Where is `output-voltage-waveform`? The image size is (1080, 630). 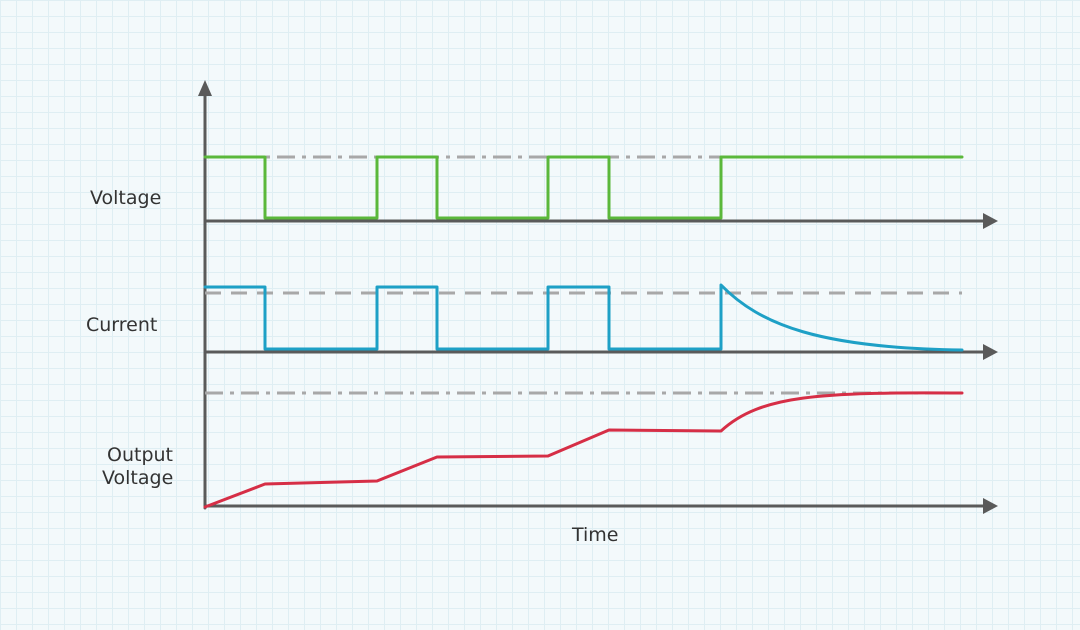 output-voltage-waveform is located at coordinates (583, 450).